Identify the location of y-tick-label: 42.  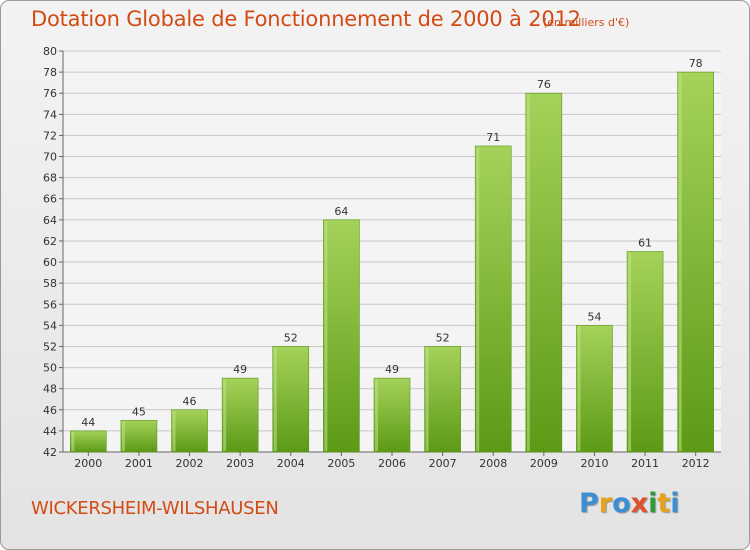
(50, 452).